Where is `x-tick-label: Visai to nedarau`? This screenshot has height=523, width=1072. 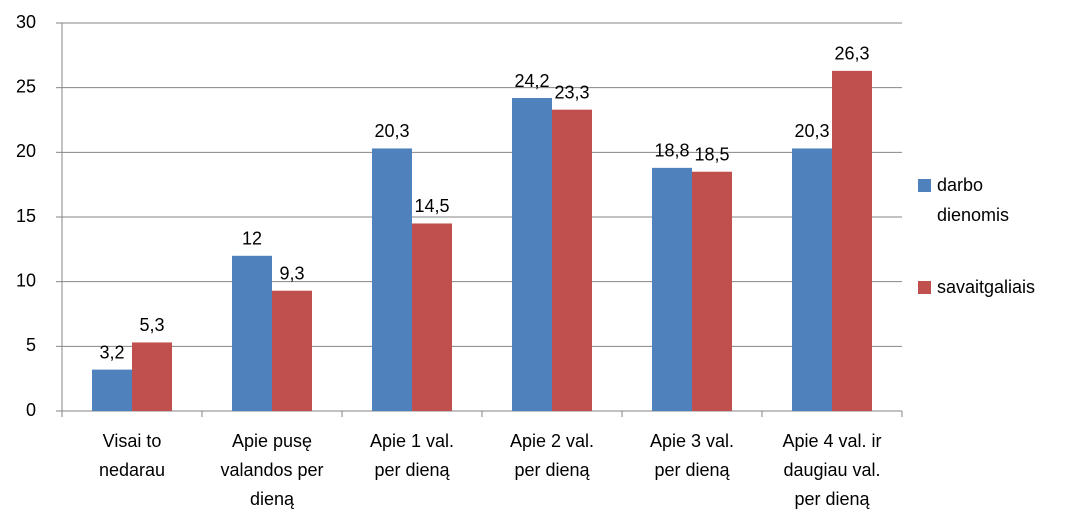
x-tick-label: Visai to nedarau is located at coordinates (132, 455).